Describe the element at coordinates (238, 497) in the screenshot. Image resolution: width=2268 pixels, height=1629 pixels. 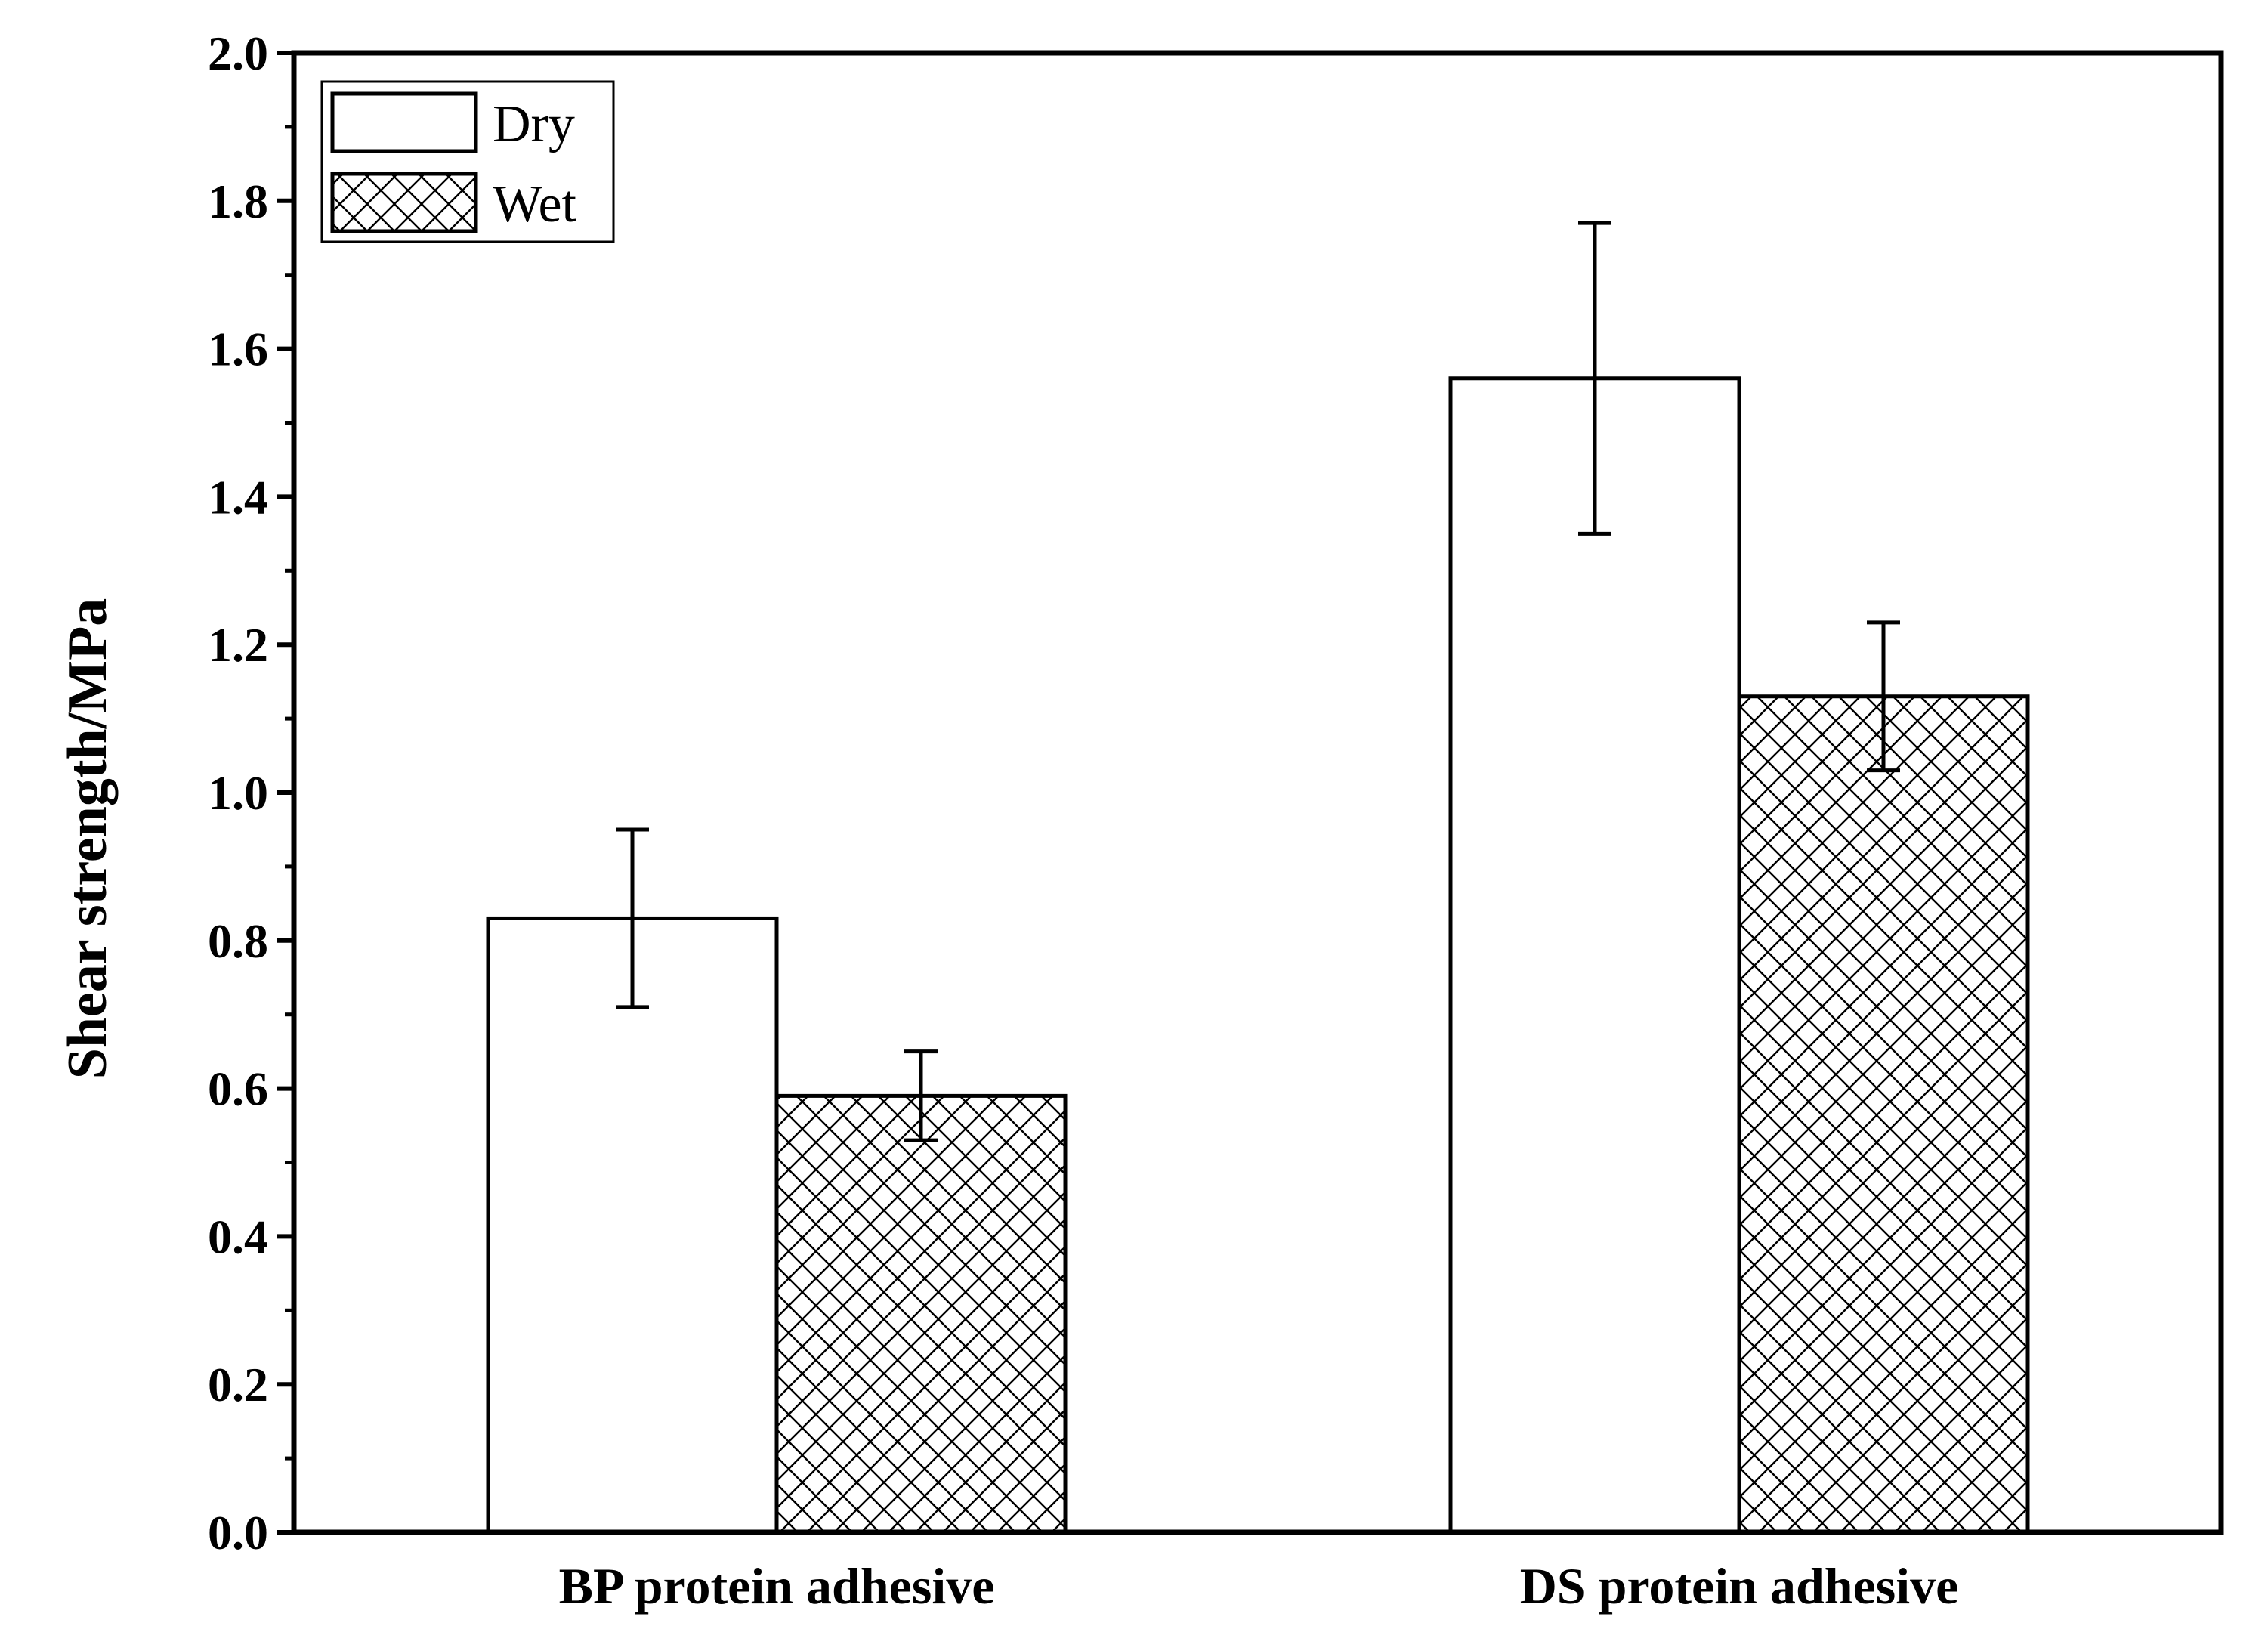
I see `y-tick-label: 1.4` at that location.